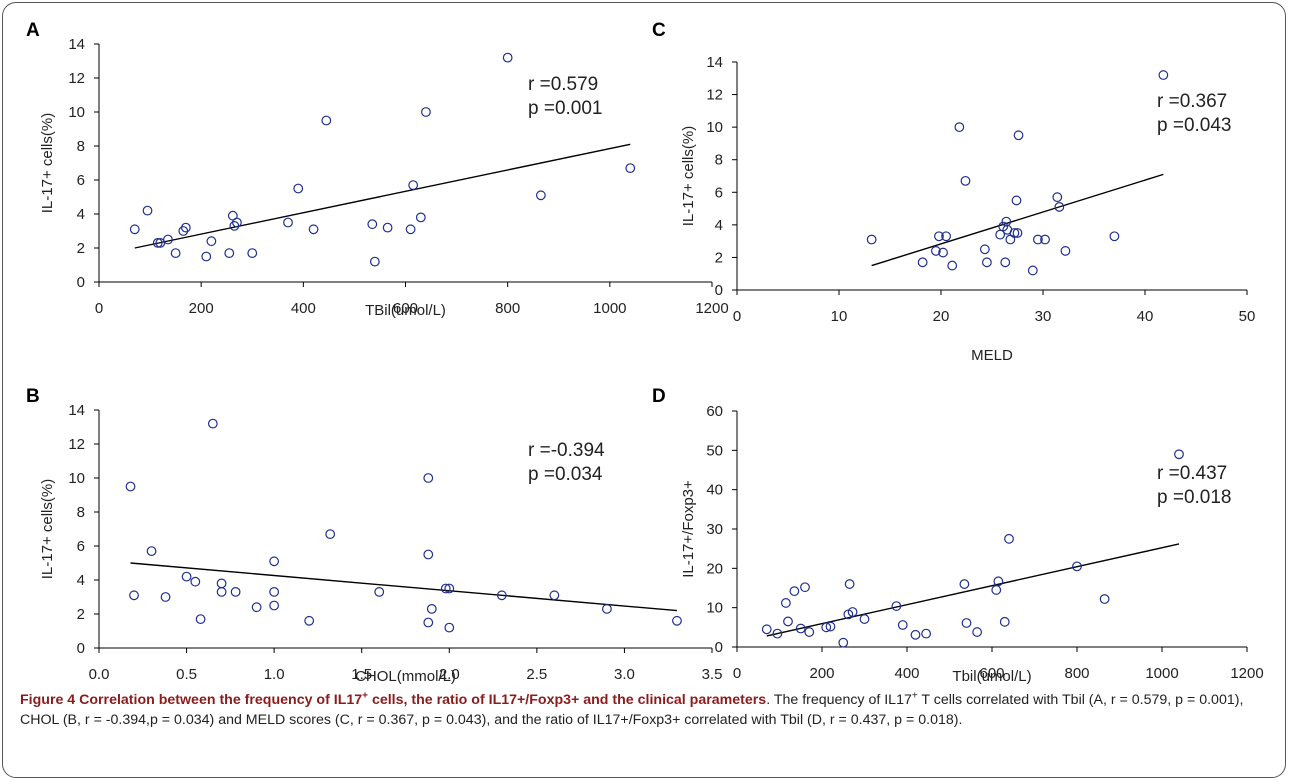 This screenshot has width=1290, height=782. What do you see at coordinates (719, 290) in the screenshot?
I see `y-tick-label-c: 0` at bounding box center [719, 290].